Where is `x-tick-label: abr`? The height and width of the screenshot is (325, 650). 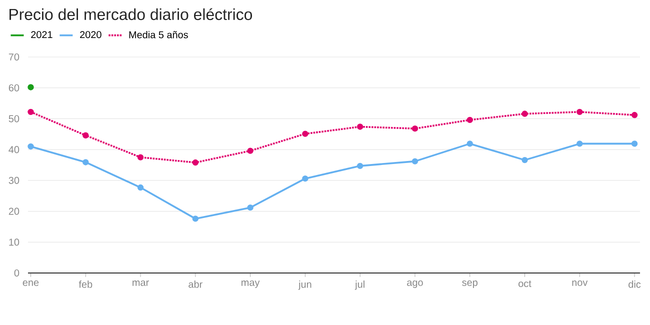
x-tick-label: abr is located at coordinates (195, 284).